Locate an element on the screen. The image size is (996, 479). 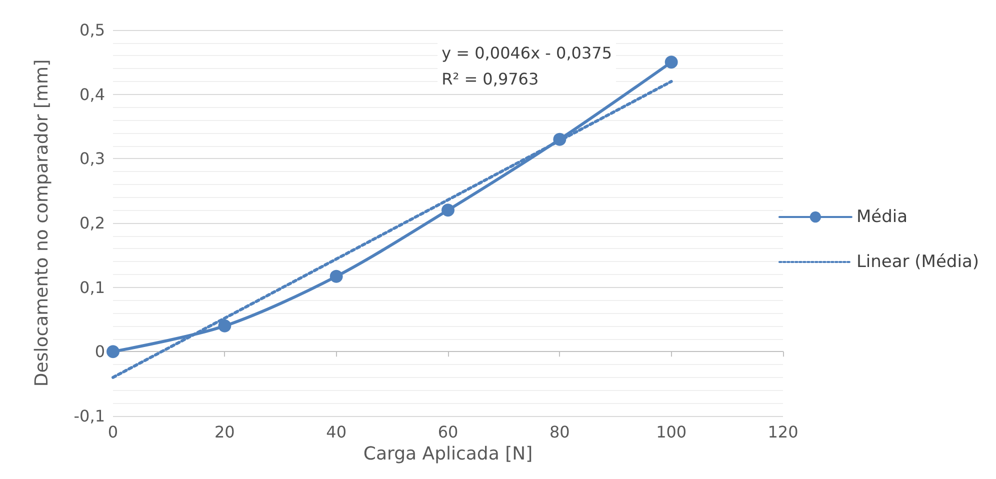
y-tick-label: 0,4 is located at coordinates (92, 94).